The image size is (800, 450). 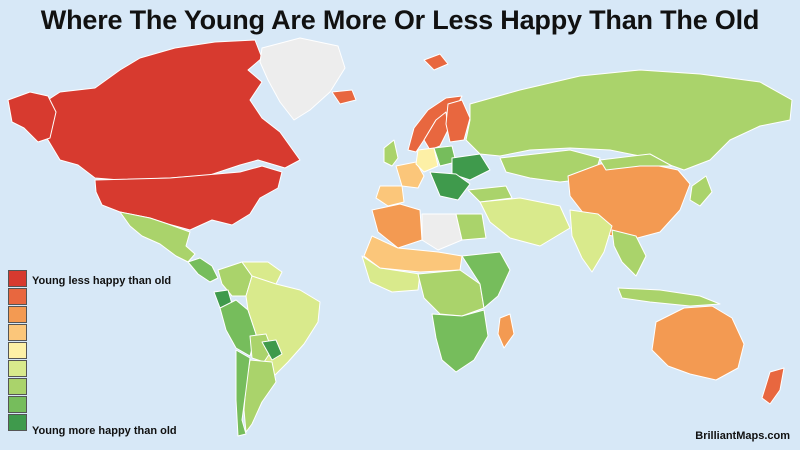 What do you see at coordinates (506, 331) in the screenshot?
I see `region-madagascar` at bounding box center [506, 331].